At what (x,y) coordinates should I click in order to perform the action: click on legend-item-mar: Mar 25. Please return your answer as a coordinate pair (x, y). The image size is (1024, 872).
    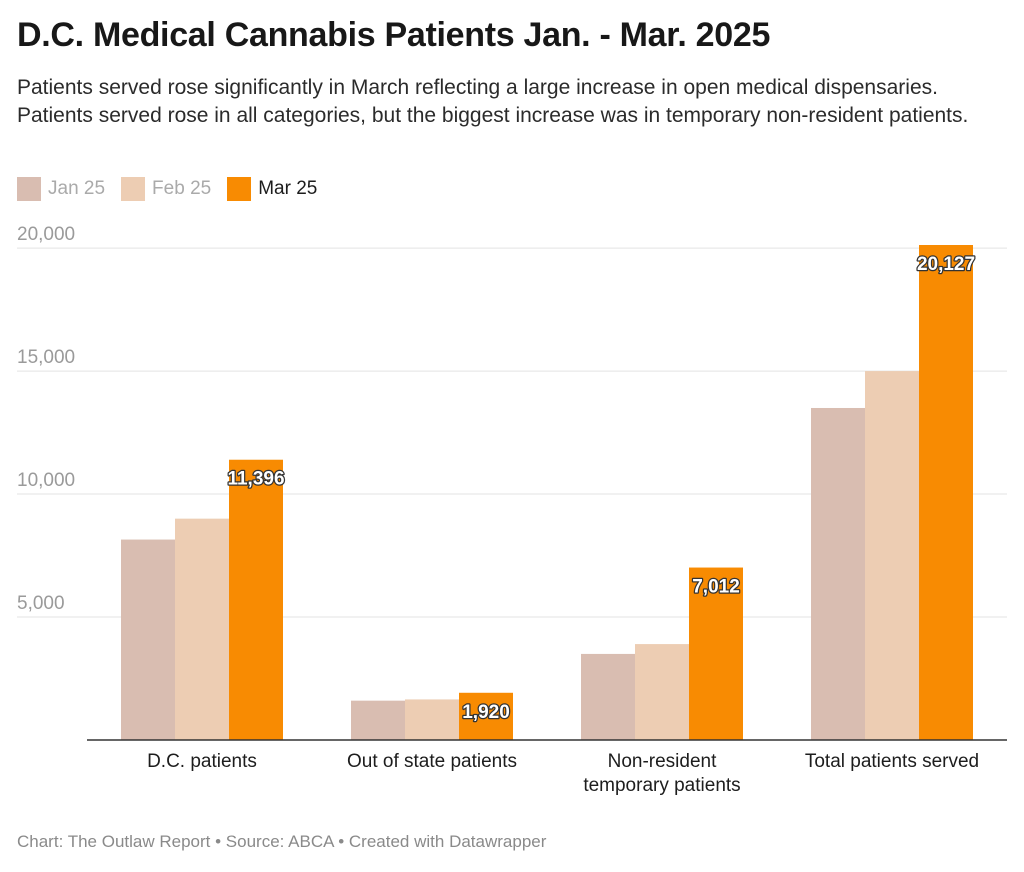
    Looking at the image, I should click on (272, 189).